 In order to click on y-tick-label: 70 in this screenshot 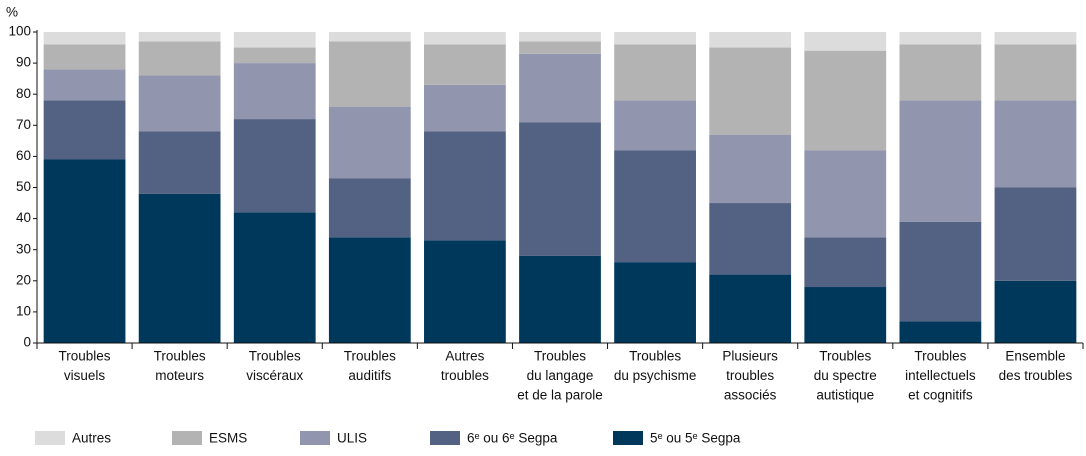, I will do `click(23, 124)`.